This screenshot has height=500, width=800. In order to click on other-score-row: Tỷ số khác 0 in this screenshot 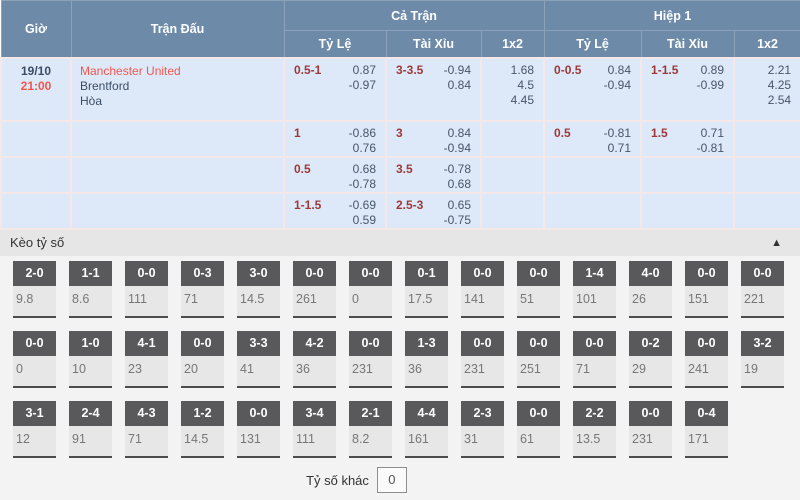, I will do `click(406, 479)`.